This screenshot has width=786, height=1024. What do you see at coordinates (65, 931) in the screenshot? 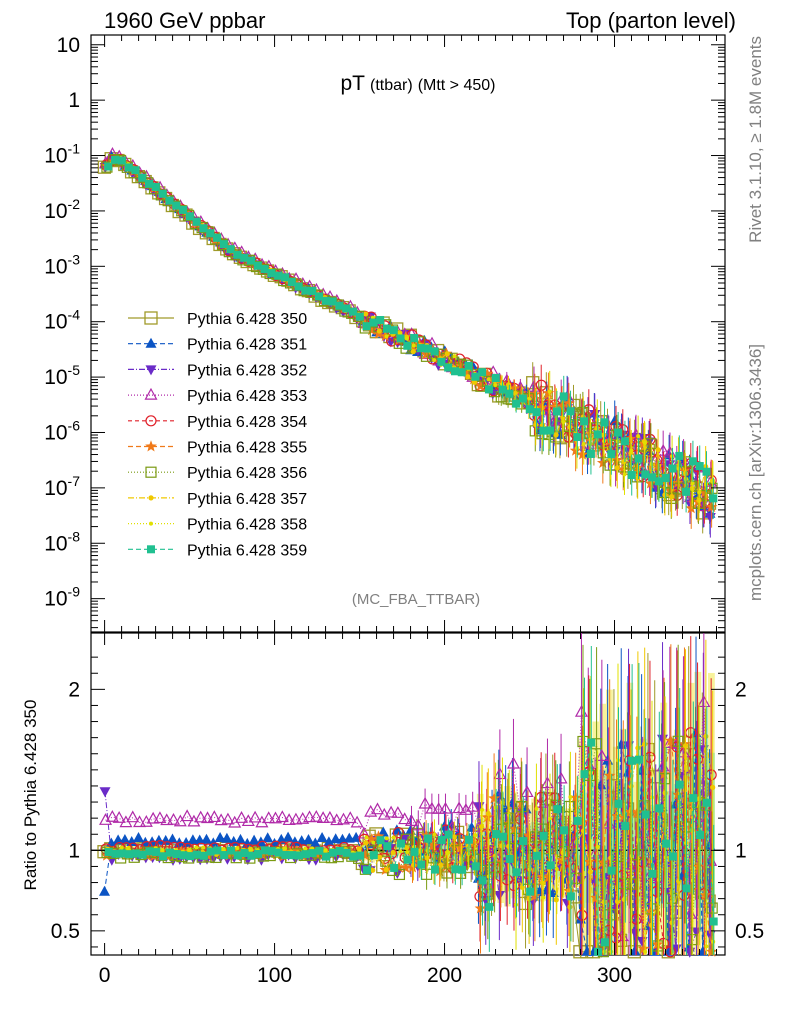
I see `ratio-y-tick-label-left: 0.5` at bounding box center [65, 931].